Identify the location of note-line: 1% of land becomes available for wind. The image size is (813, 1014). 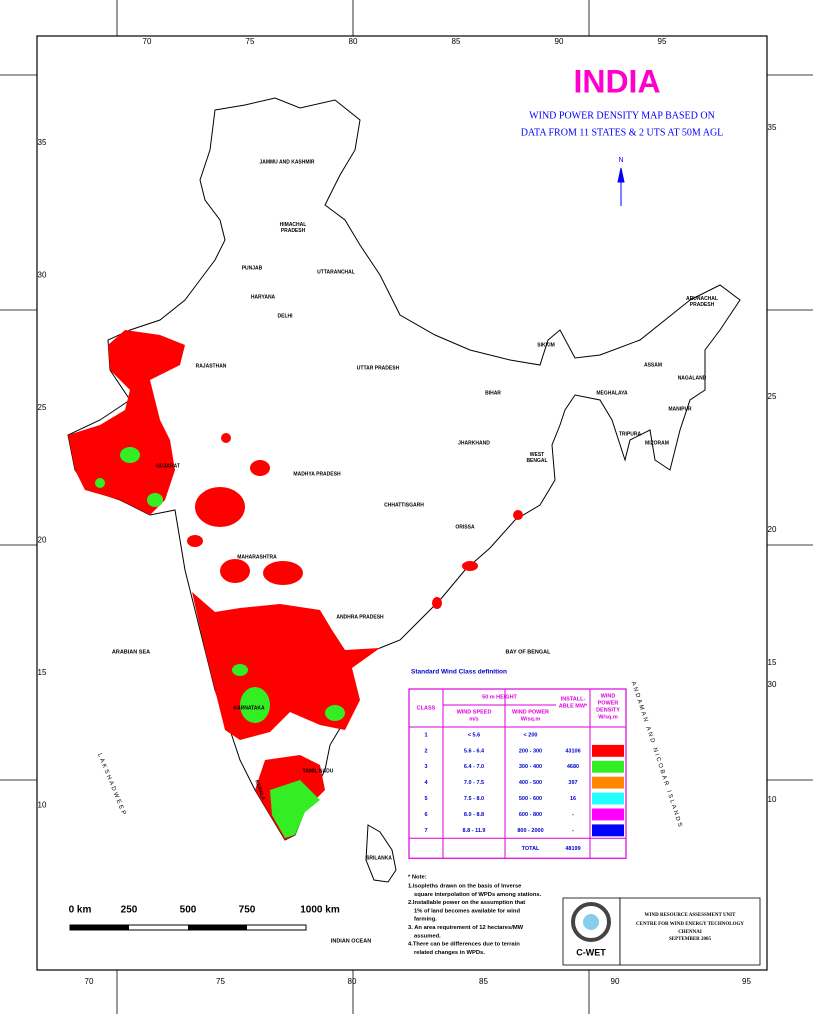
(467, 911).